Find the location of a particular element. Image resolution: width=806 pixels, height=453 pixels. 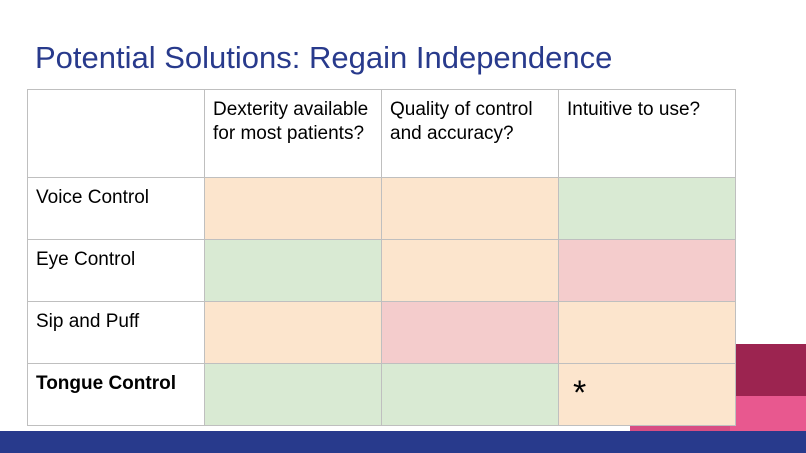

header-cell-intuitive: Intuitive to use? is located at coordinates (647, 133).